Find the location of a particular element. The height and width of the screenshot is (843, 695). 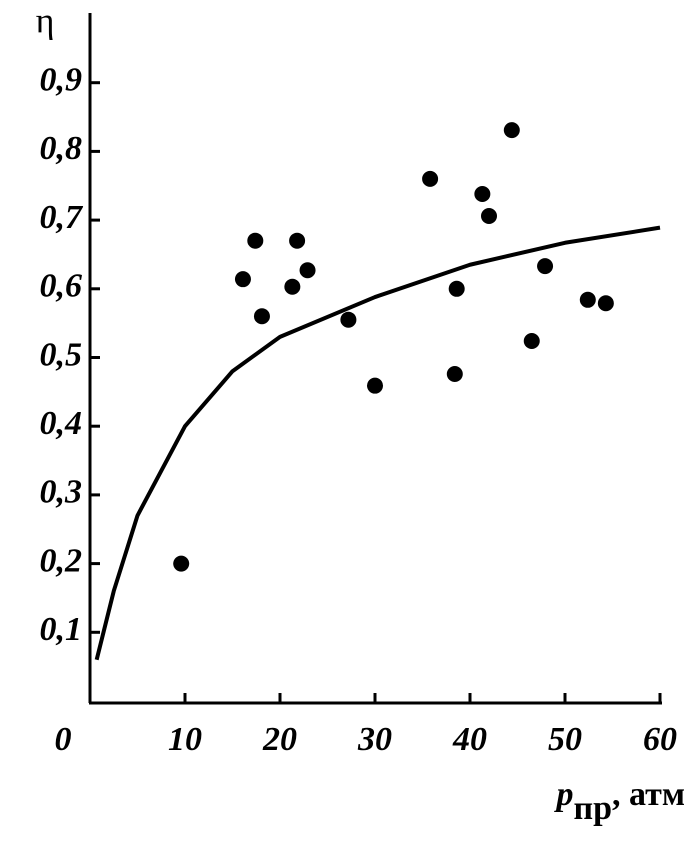

y-tick-label: 0,4 is located at coordinates (61, 423).